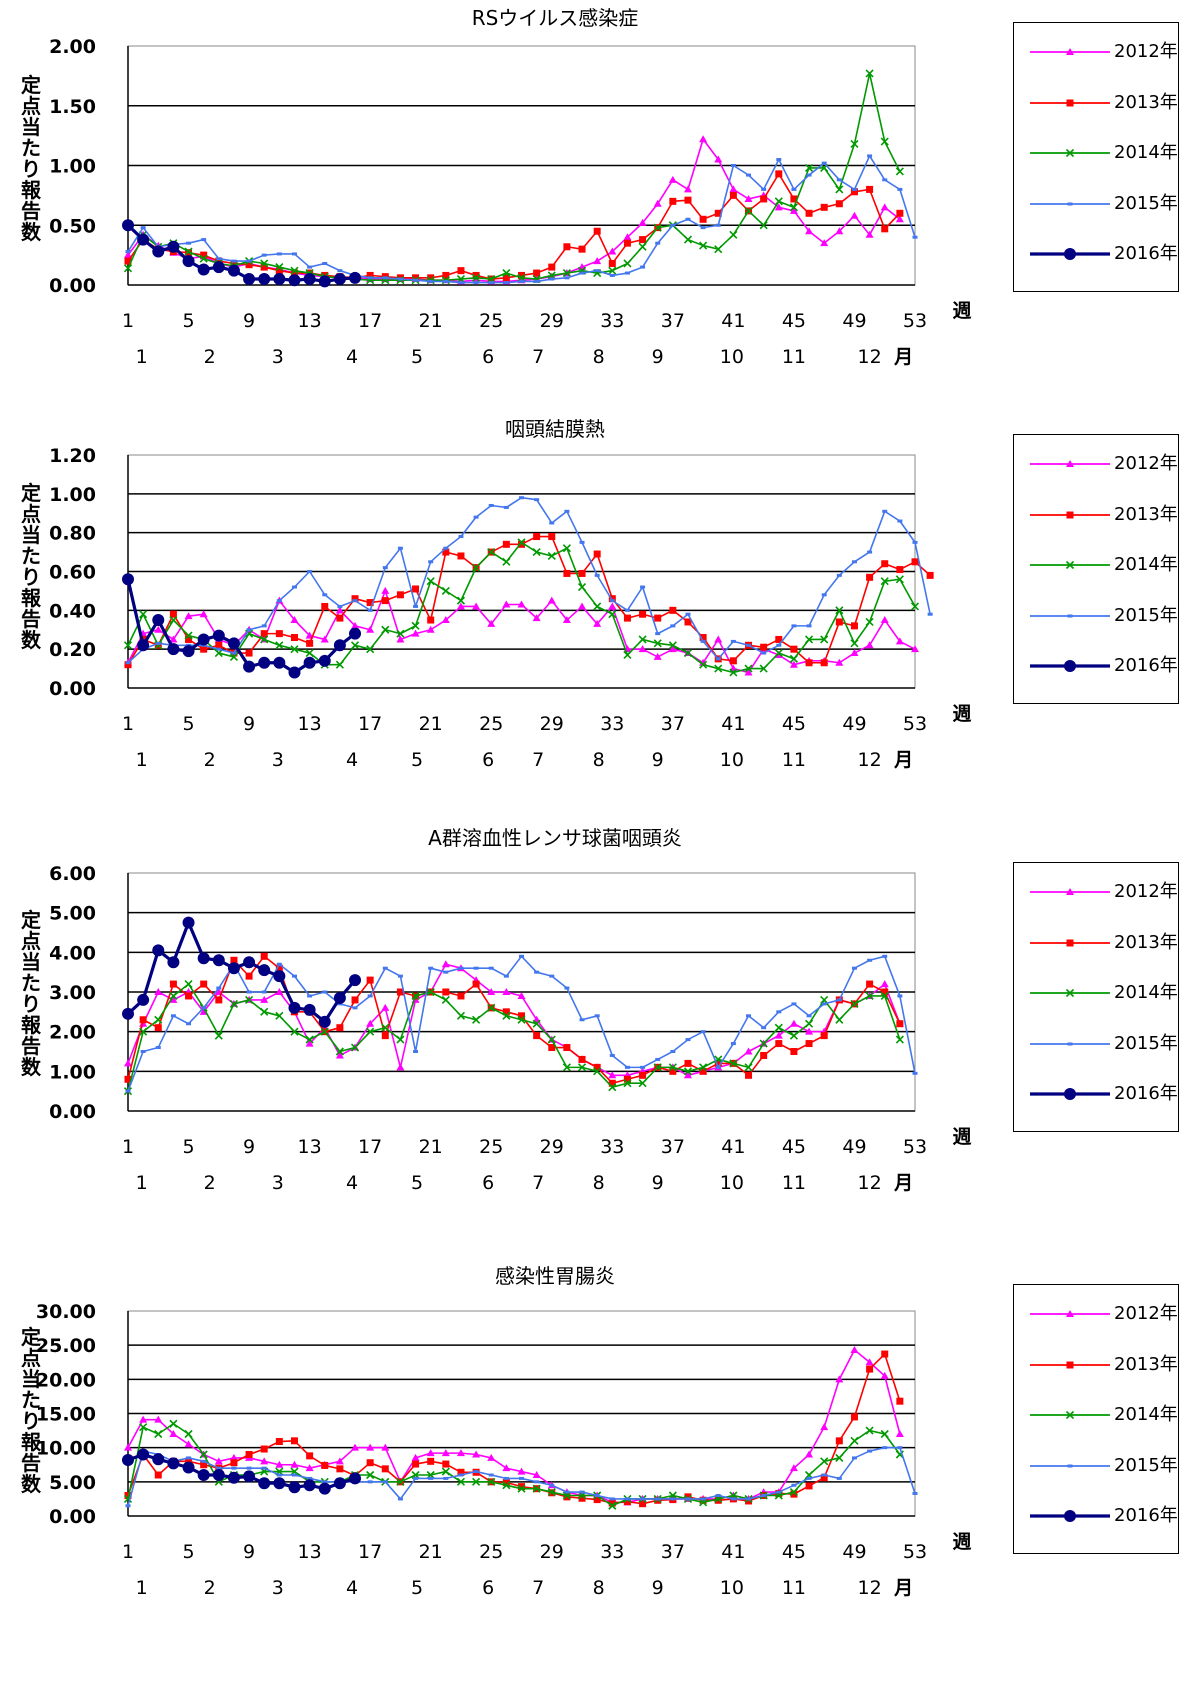 The height and width of the screenshot is (1681, 1182). Describe the element at coordinates (1104, 1466) in the screenshot. I see `legend-item: 2015年` at that location.